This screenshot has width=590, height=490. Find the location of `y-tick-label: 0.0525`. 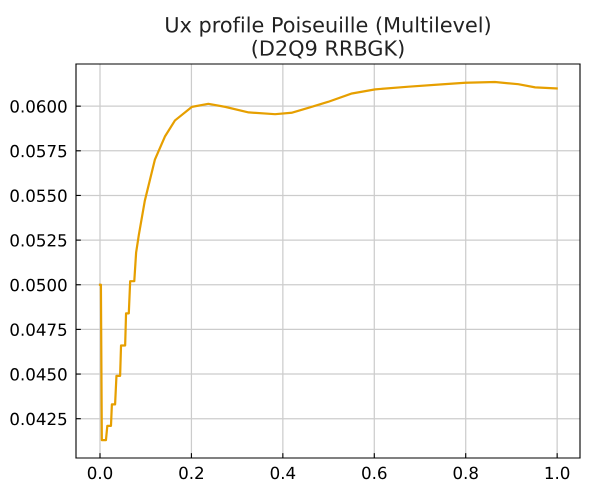

y-tick-label: 0.0525 is located at coordinates (38, 240).